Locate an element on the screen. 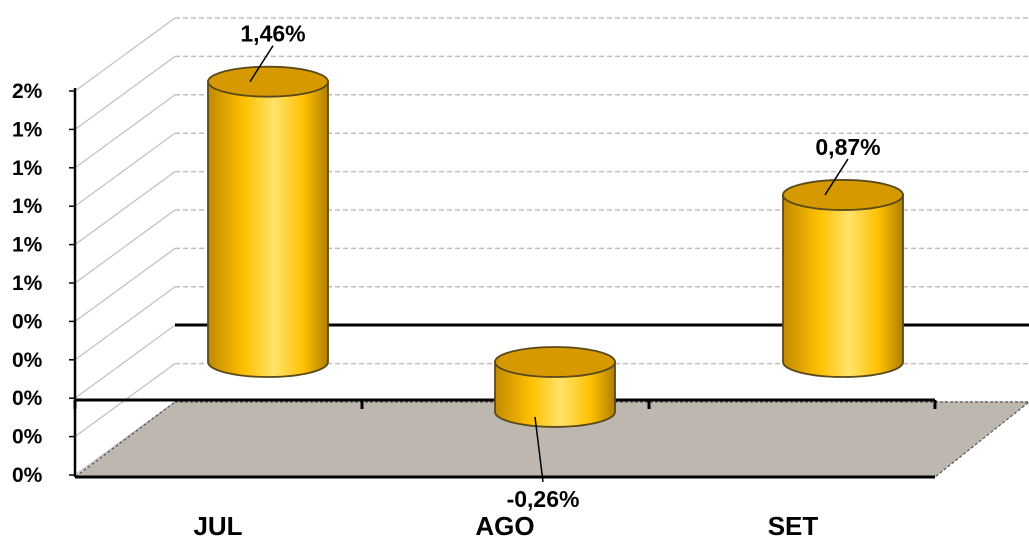  chart-floor is located at coordinates (551, 439).